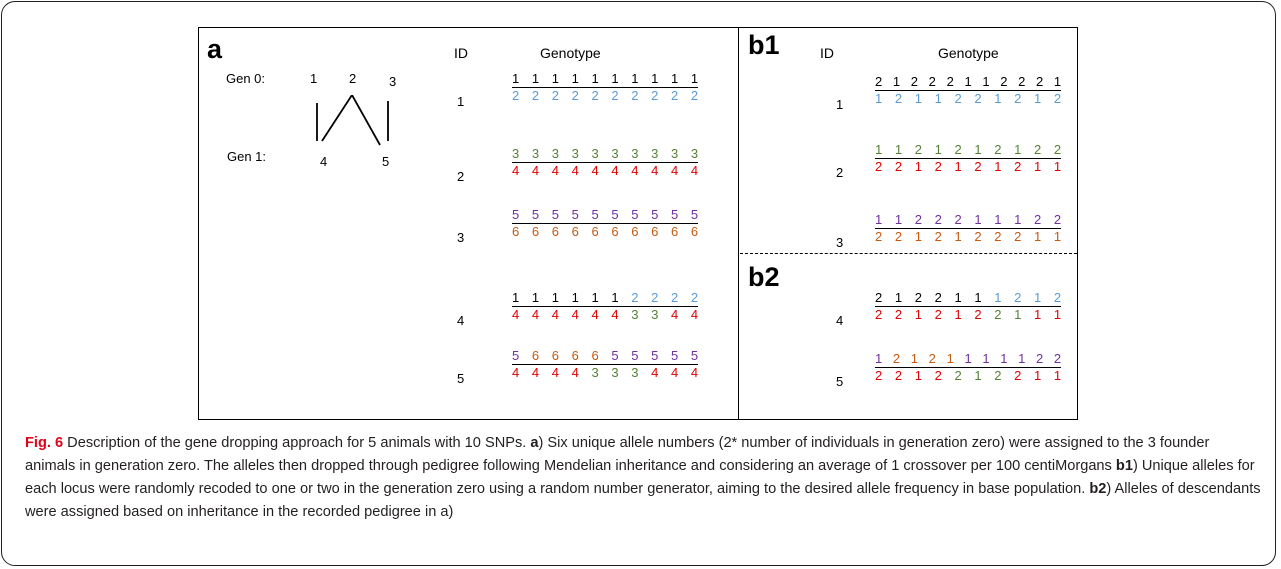 This screenshot has height=569, width=1281. What do you see at coordinates (840, 381) in the screenshot?
I see `individual-id-b-5: 5` at bounding box center [840, 381].